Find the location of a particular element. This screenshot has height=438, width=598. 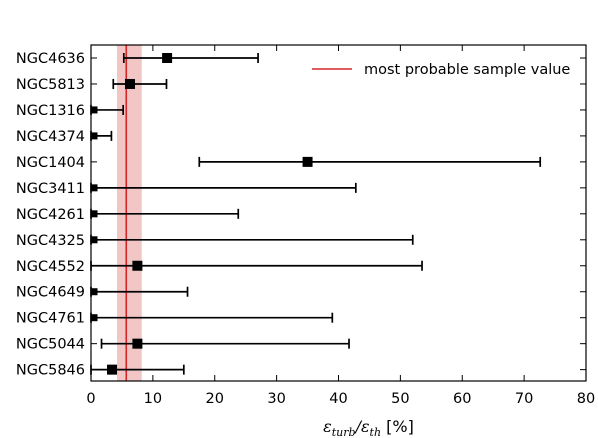

y-tick-label: NGC5846 is located at coordinates (50, 371).